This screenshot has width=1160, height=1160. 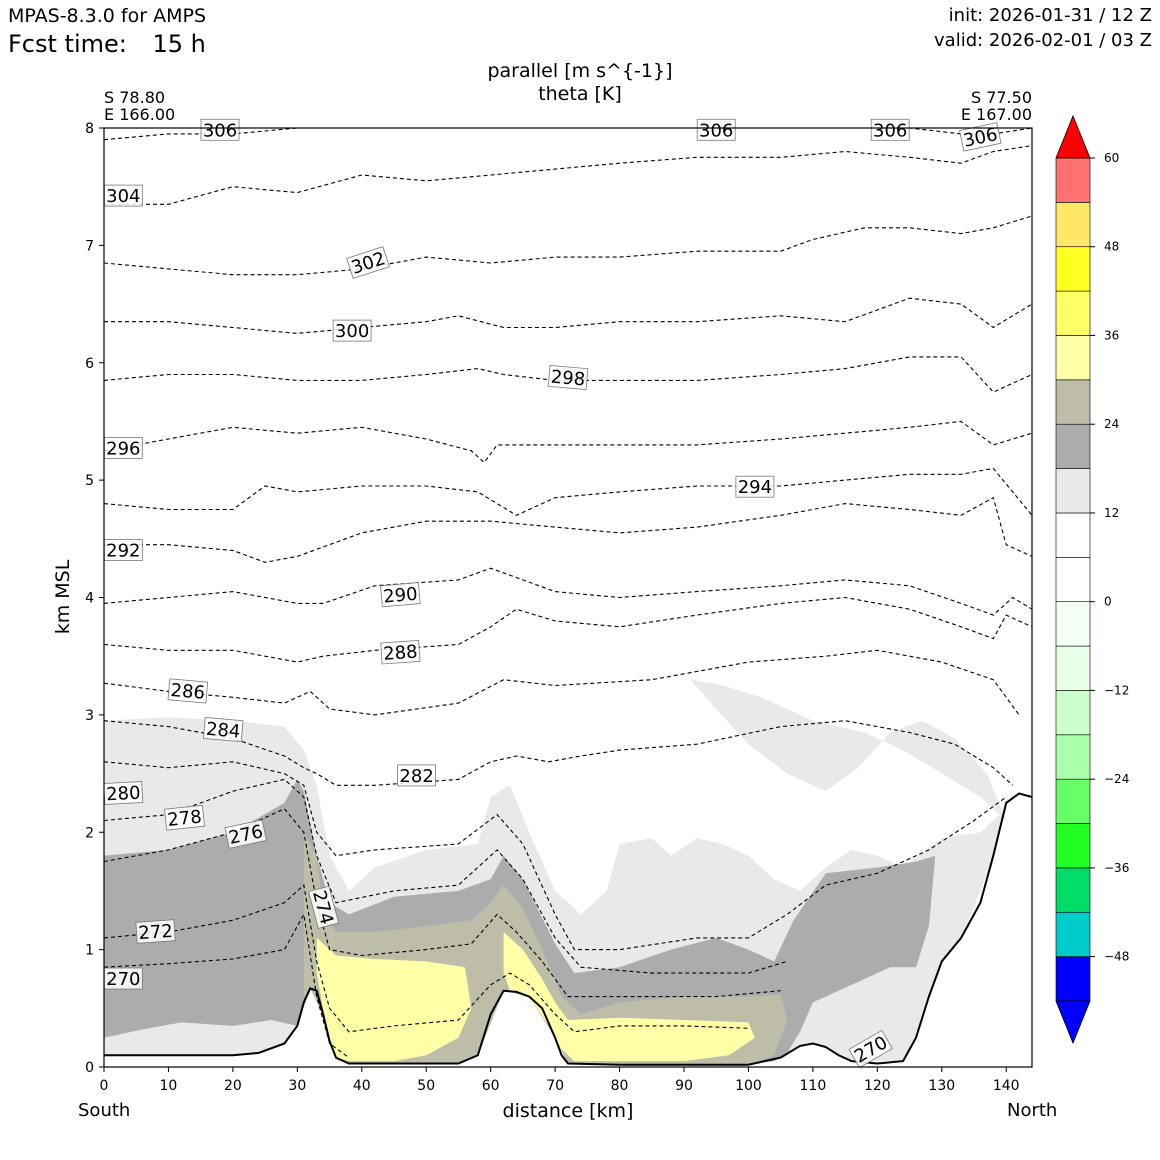 I want to click on y-tick-label: 1, so click(x=89, y=951).